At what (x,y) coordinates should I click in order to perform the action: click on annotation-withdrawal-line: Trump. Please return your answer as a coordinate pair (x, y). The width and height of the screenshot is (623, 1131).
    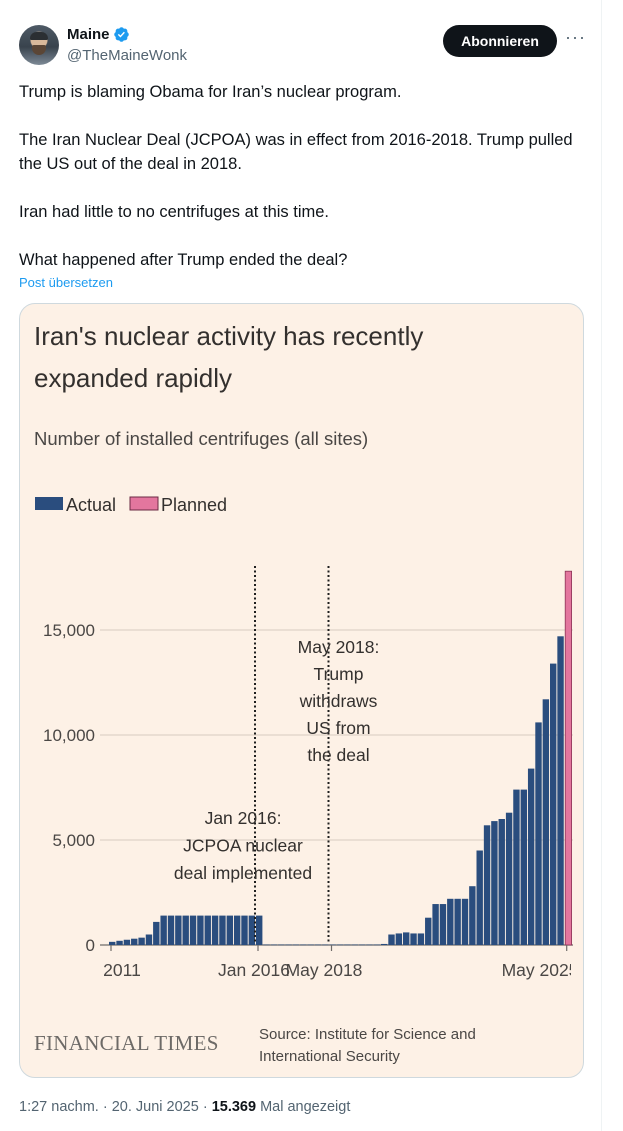
    Looking at the image, I should click on (339, 674).